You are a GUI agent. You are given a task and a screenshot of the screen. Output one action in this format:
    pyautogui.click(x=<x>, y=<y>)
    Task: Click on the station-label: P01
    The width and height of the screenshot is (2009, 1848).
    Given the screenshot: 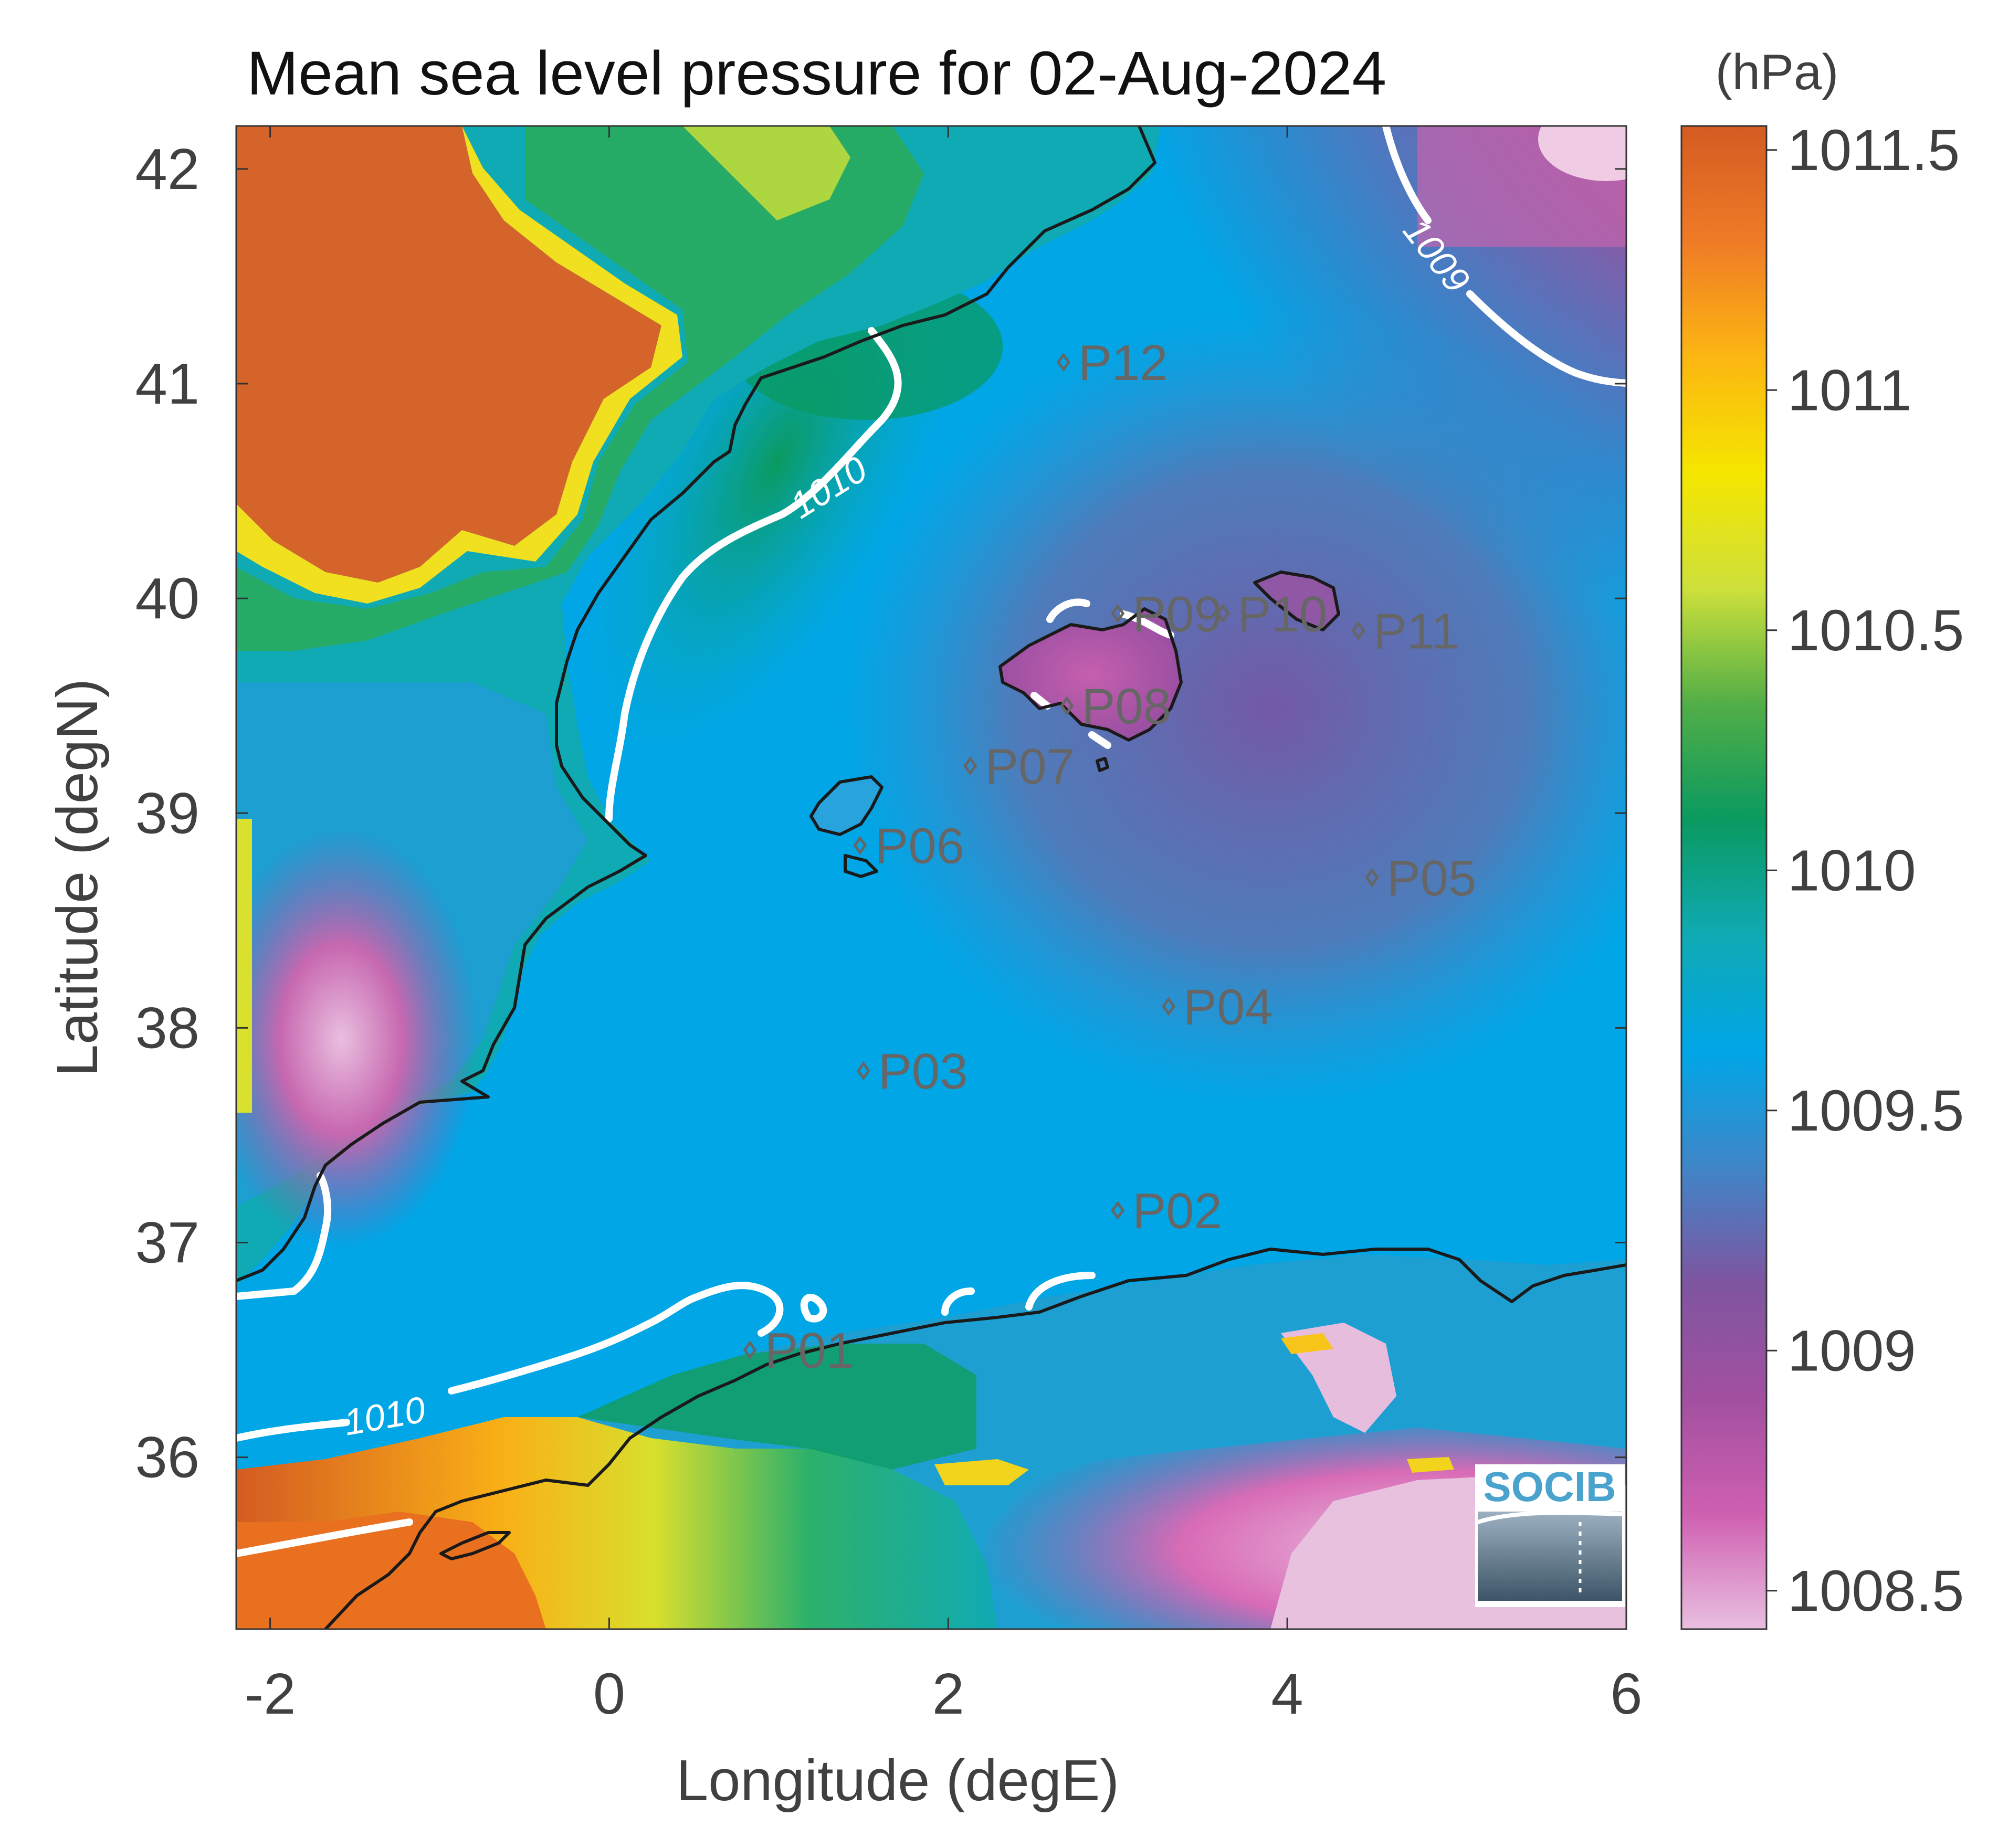 What is the action you would take?
    pyautogui.click(x=809, y=1351)
    